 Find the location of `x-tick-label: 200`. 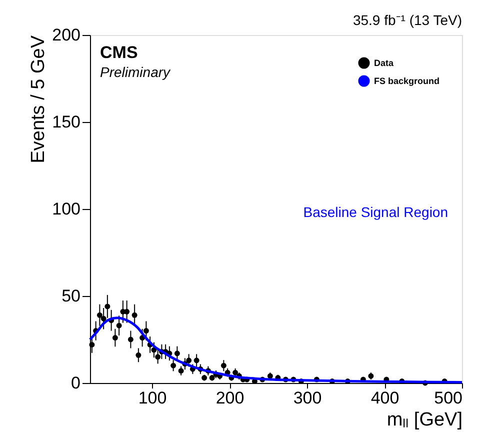

x-tick-label: 200 is located at coordinates (230, 398).